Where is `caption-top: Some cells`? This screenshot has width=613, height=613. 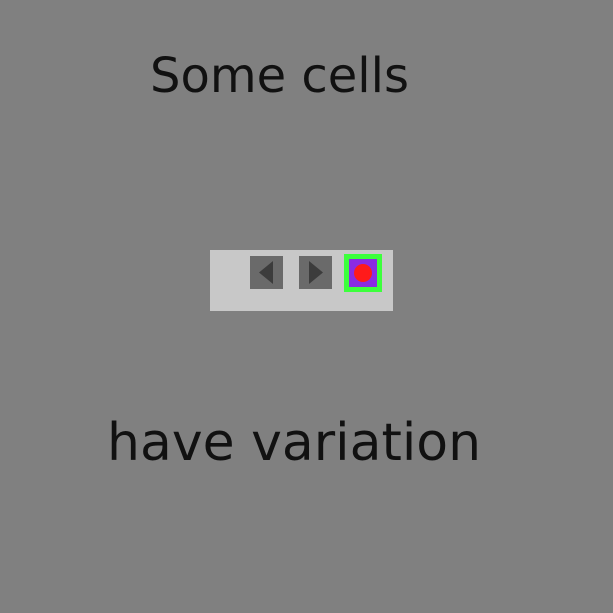 caption-top: Some cells is located at coordinates (279, 76).